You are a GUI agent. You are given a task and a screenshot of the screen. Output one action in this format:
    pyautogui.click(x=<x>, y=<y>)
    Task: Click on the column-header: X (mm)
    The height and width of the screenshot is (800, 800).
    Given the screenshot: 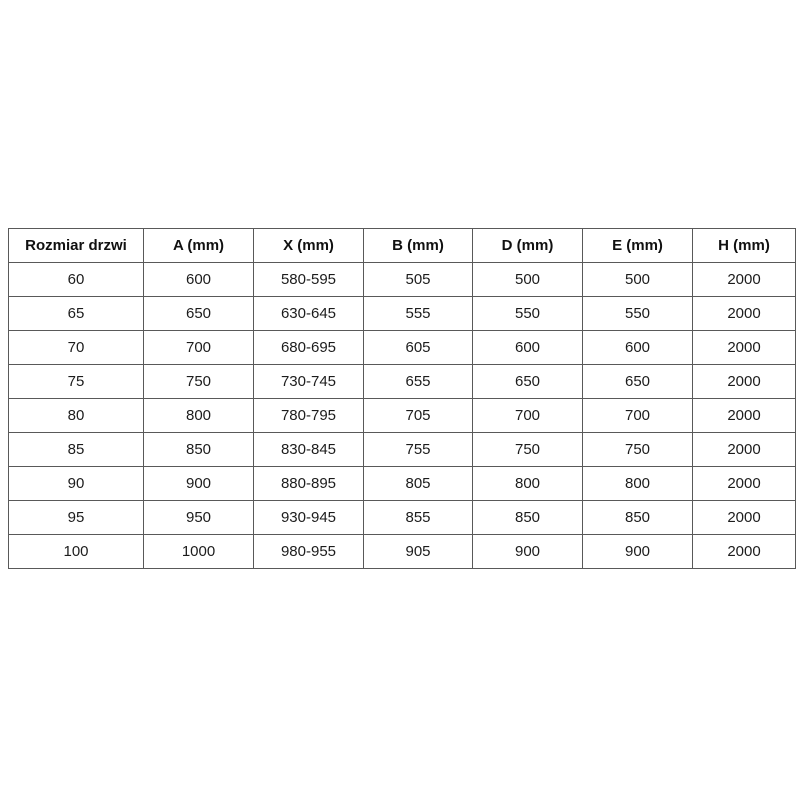 What is the action you would take?
    pyautogui.click(x=308, y=245)
    